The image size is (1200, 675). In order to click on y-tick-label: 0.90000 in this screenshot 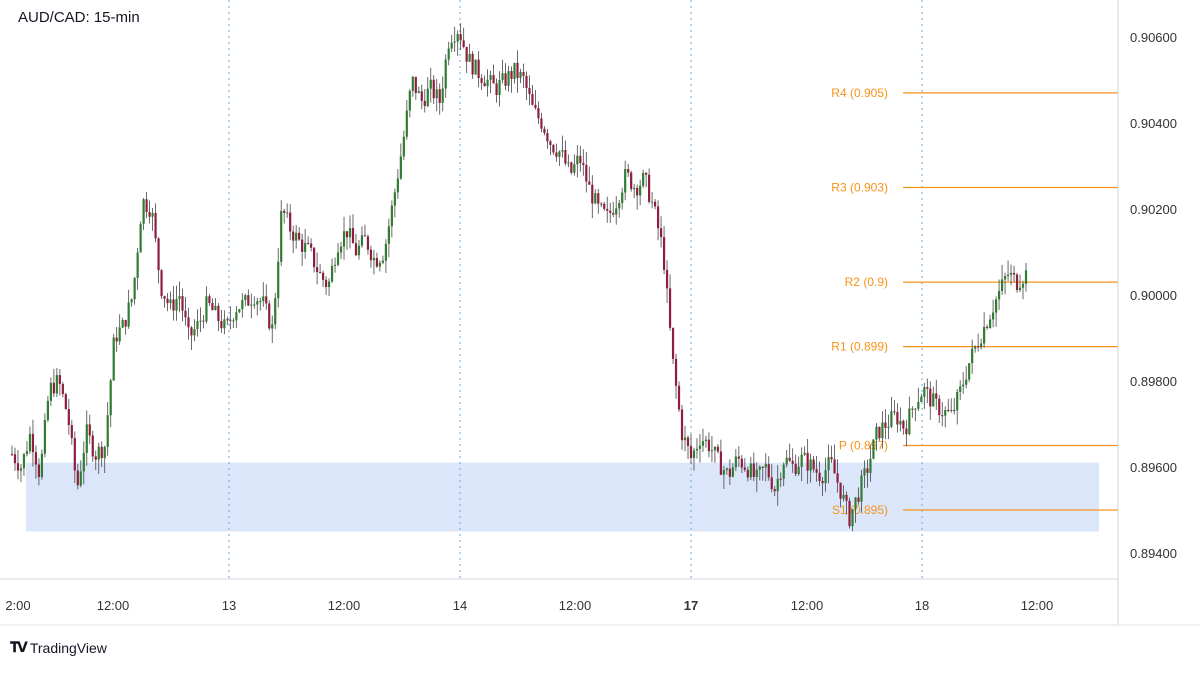, I will do `click(1153, 295)`.